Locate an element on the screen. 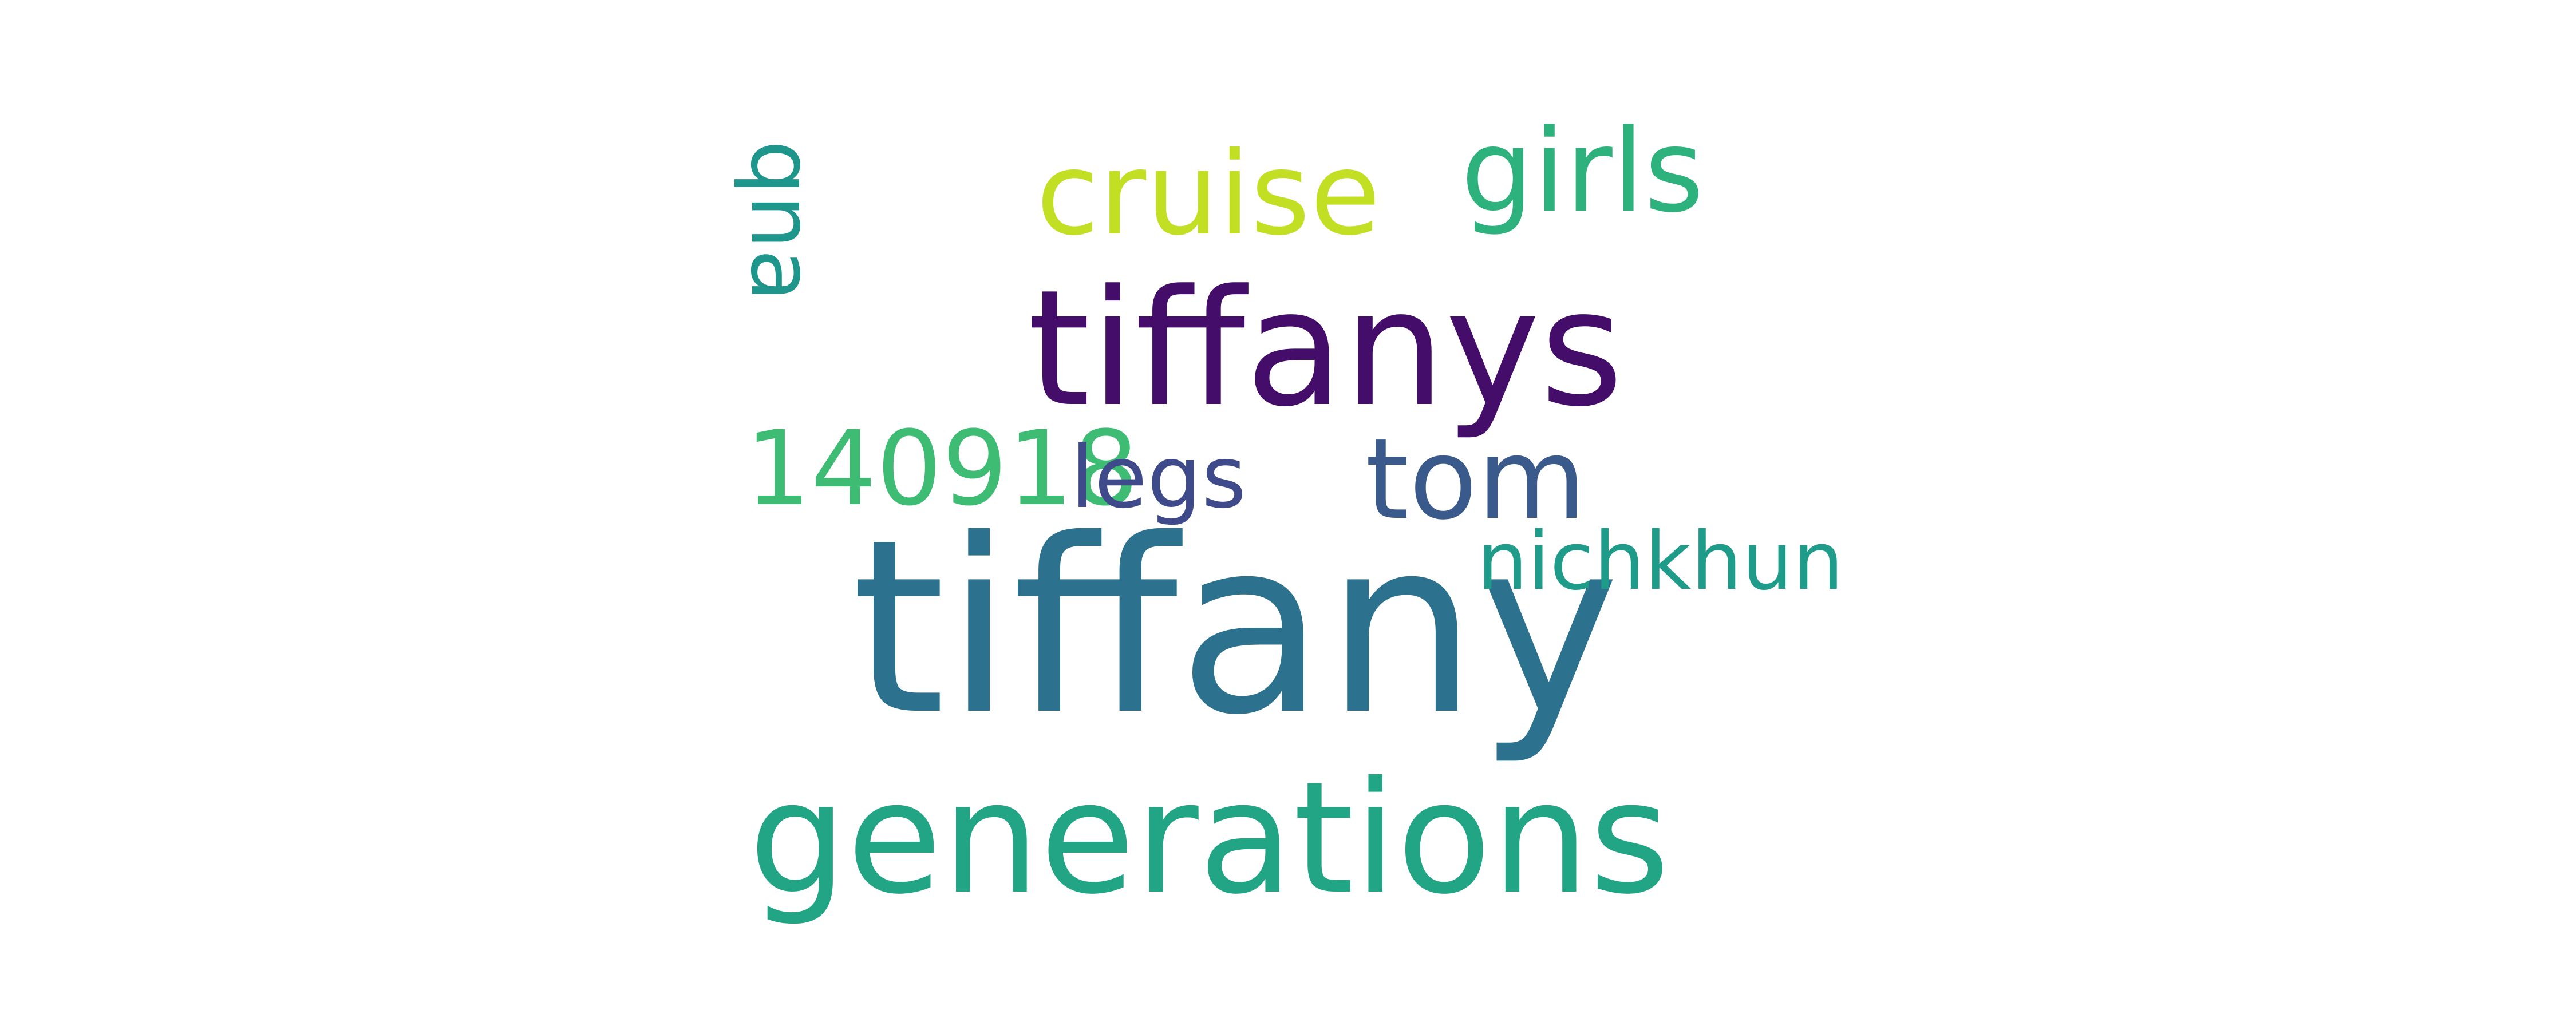  word-girls: girls is located at coordinates (1582, 171).